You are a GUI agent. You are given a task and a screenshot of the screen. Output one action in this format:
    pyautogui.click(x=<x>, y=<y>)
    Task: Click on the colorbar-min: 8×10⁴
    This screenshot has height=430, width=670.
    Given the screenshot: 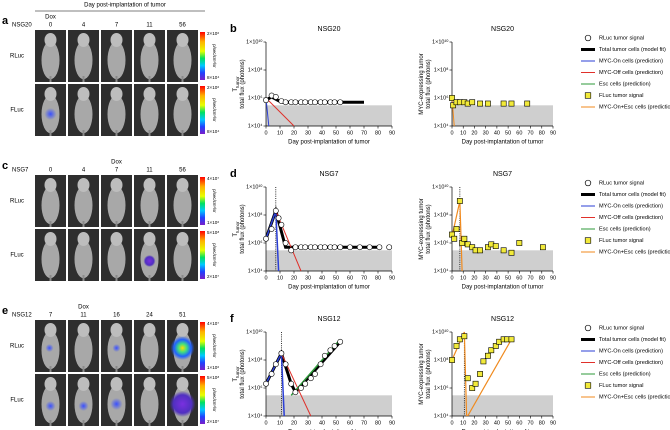 What is the action you would take?
    pyautogui.click(x=213, y=131)
    